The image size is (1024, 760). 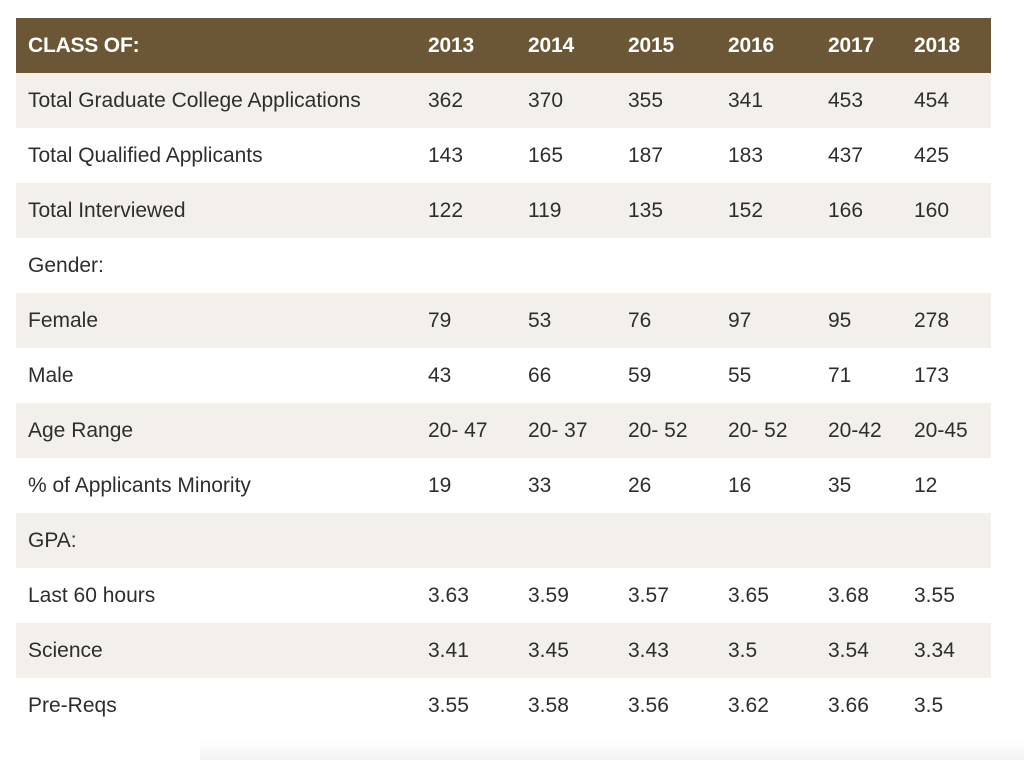 I want to click on row-label: Age Range, so click(x=81, y=430).